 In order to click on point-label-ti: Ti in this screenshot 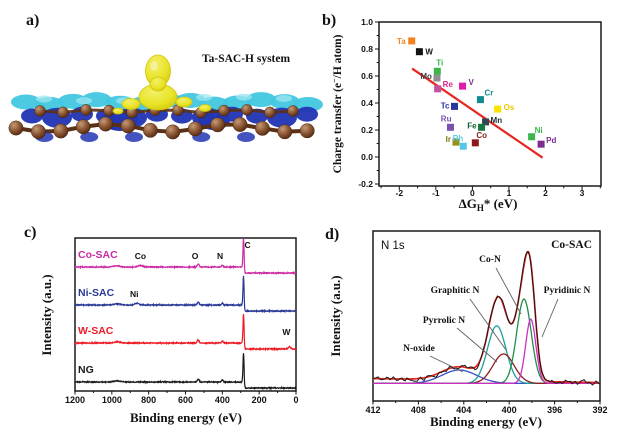, I will do `click(439, 62)`.